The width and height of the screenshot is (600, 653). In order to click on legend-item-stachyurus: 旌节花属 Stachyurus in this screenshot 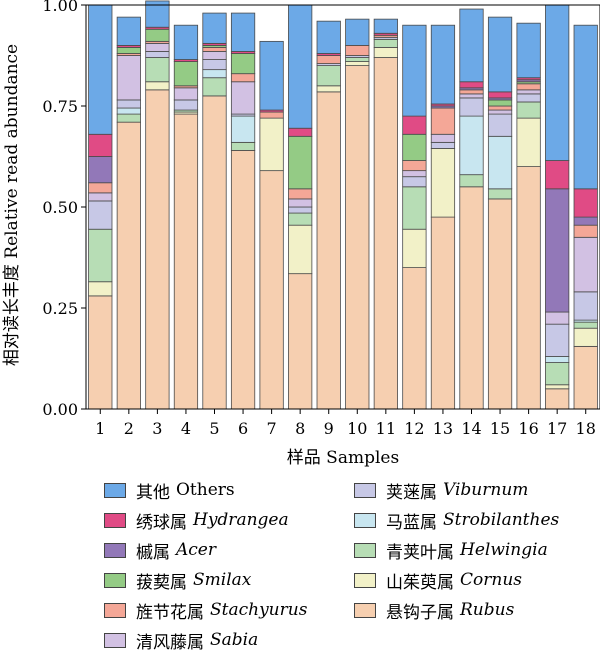, I will do `click(206, 610)`.